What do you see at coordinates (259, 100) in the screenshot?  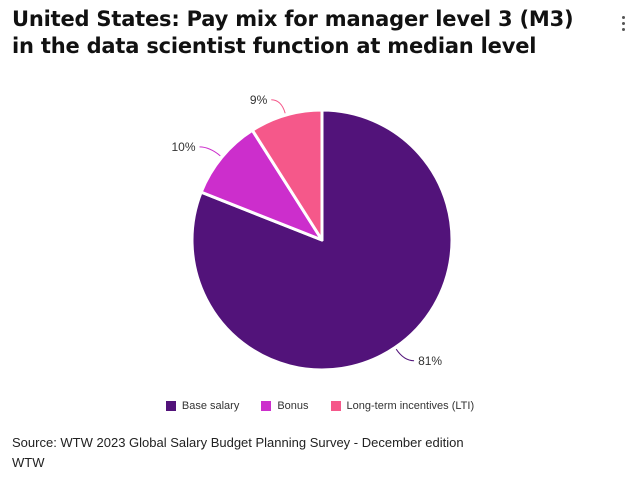 I see `data-label: 9%` at bounding box center [259, 100].